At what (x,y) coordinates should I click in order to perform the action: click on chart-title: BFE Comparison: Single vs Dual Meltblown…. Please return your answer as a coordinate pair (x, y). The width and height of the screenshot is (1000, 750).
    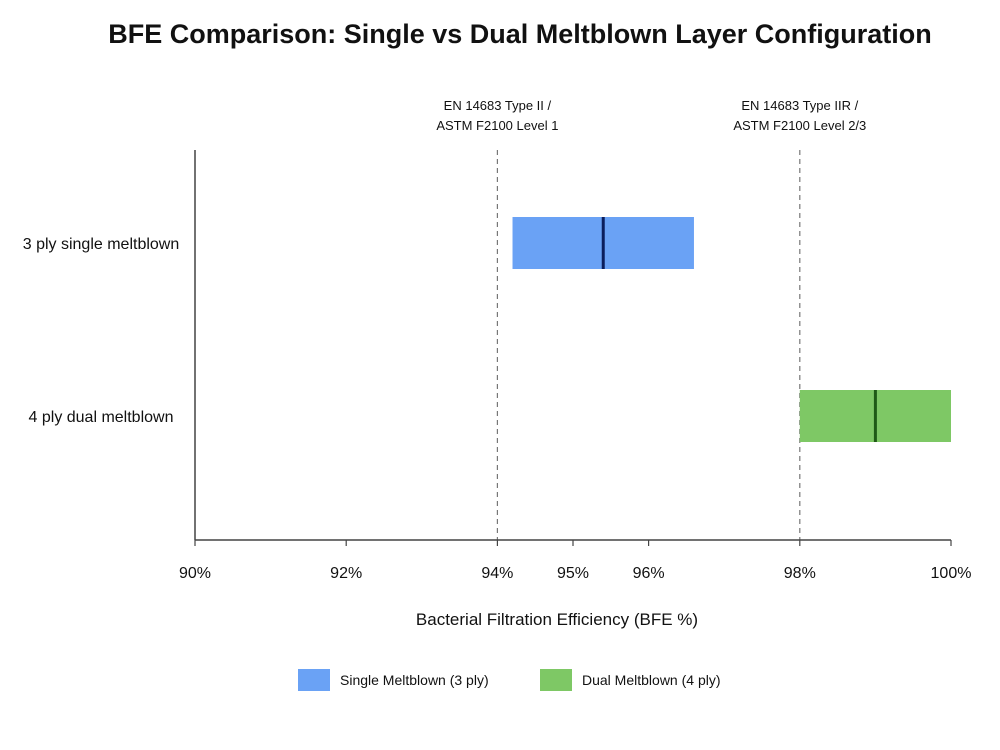
    Looking at the image, I should click on (520, 34).